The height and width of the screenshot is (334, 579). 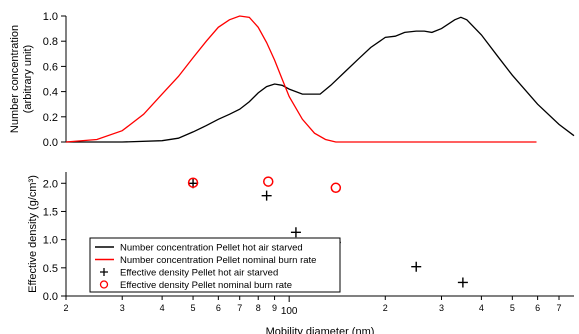 What do you see at coordinates (50, 184) in the screenshot?
I see `bottom-y-tick-label: 2.0` at bounding box center [50, 184].